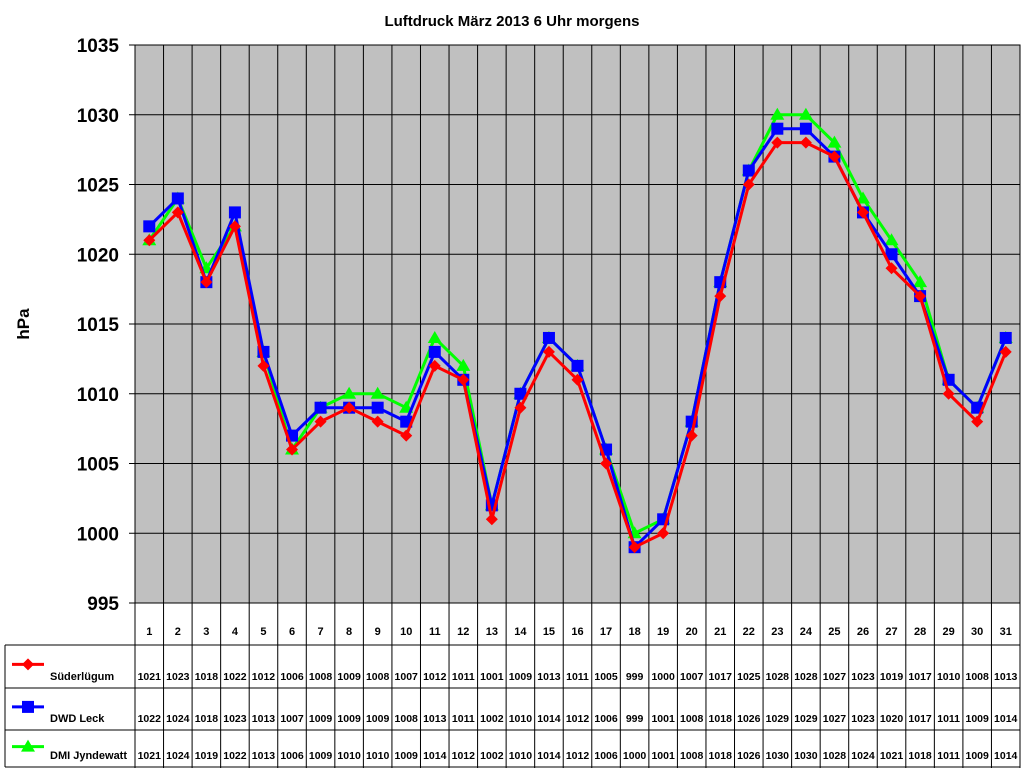 The height and width of the screenshot is (773, 1024). What do you see at coordinates (777, 632) in the screenshot?
I see `x-tick-label: 23` at bounding box center [777, 632].